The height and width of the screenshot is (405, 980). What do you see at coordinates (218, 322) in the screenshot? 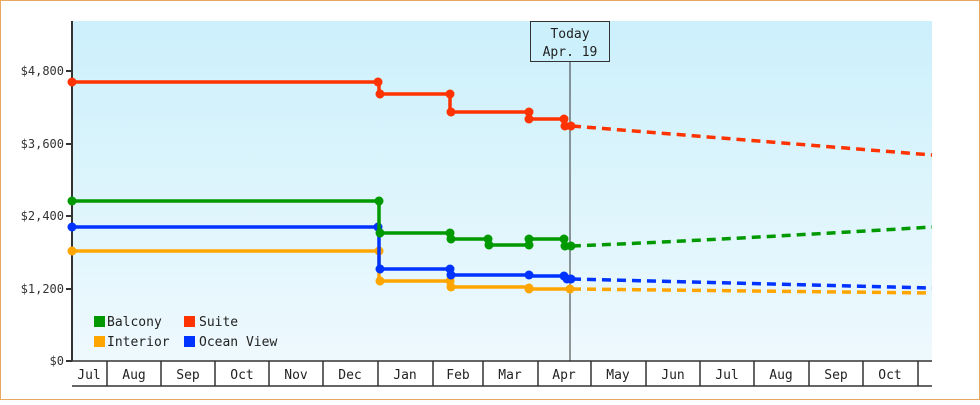
I see `legend-label: Suite` at bounding box center [218, 322].